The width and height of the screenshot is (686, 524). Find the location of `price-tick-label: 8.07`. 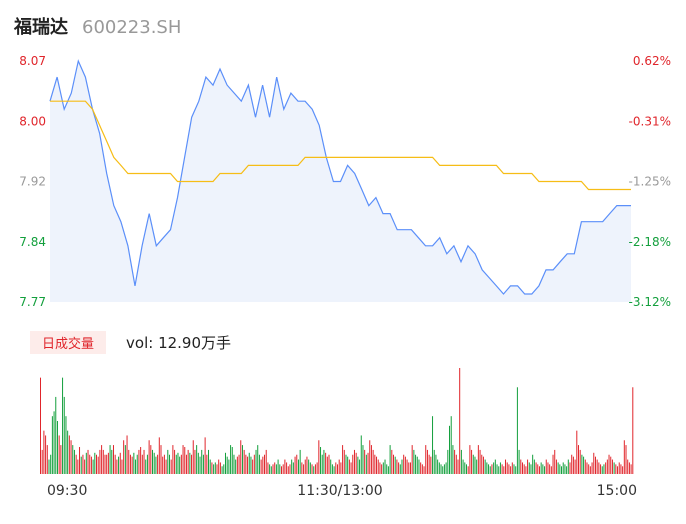

price-tick-label: 8.07 is located at coordinates (32, 61).